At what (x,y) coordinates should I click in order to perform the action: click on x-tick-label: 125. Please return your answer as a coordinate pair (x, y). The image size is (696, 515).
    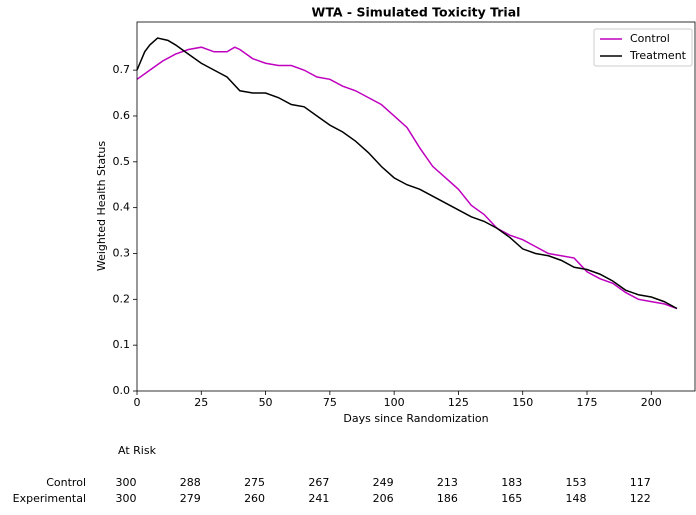
    Looking at the image, I should click on (458, 402).